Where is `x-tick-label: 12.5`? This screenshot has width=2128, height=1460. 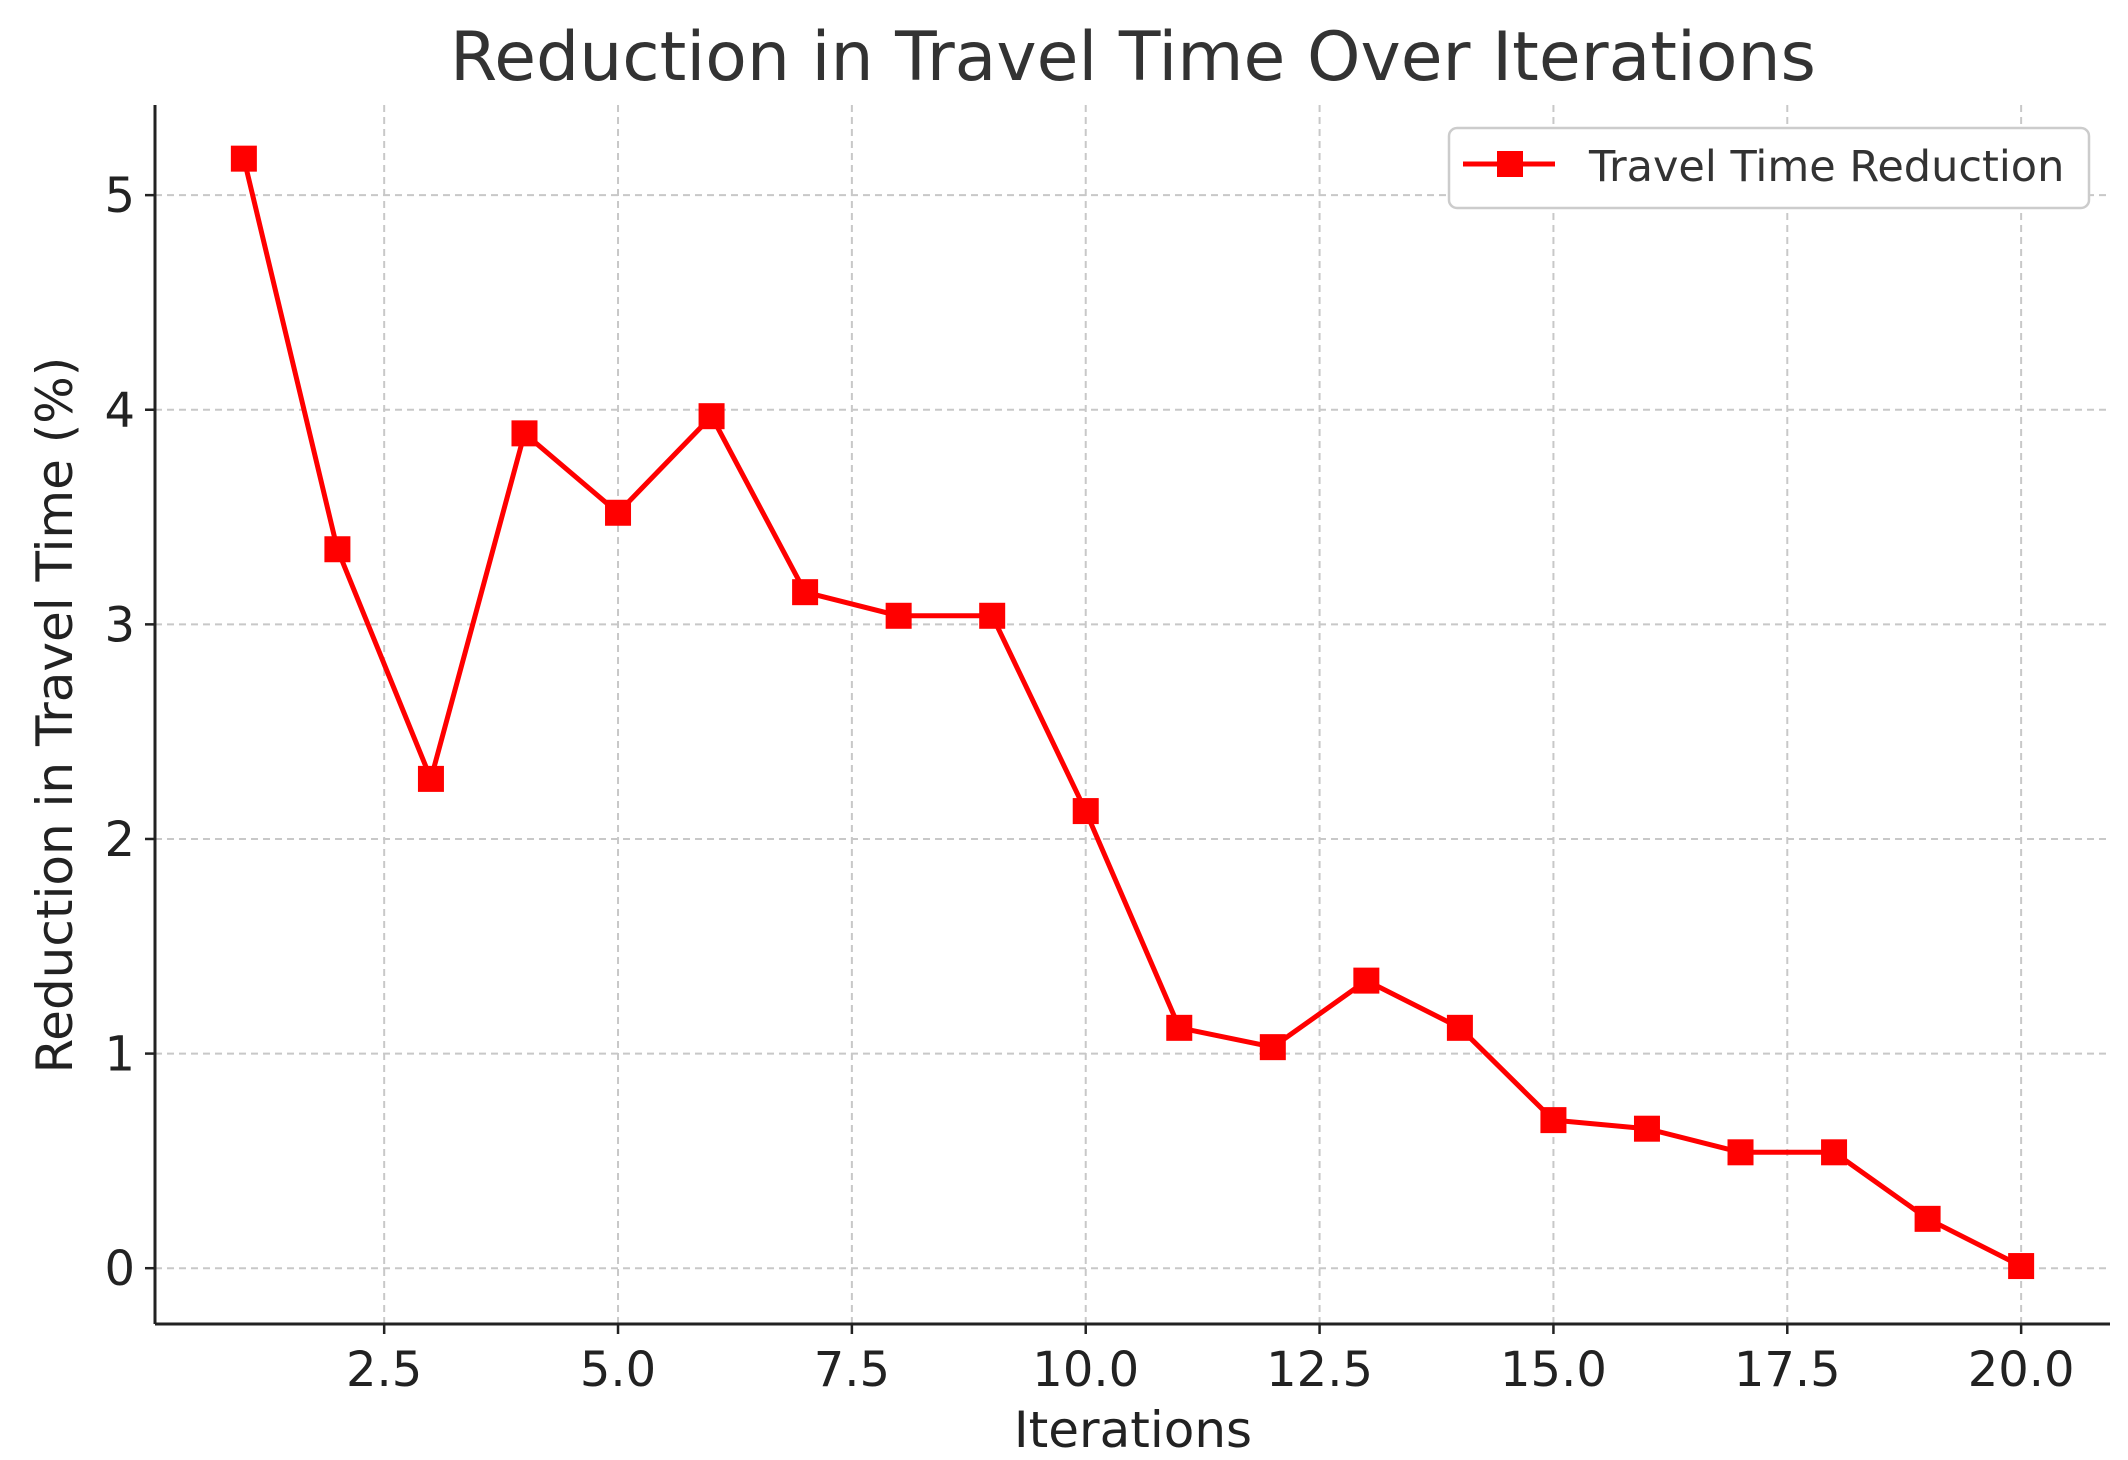 x-tick-label: 12.5 is located at coordinates (1319, 1370).